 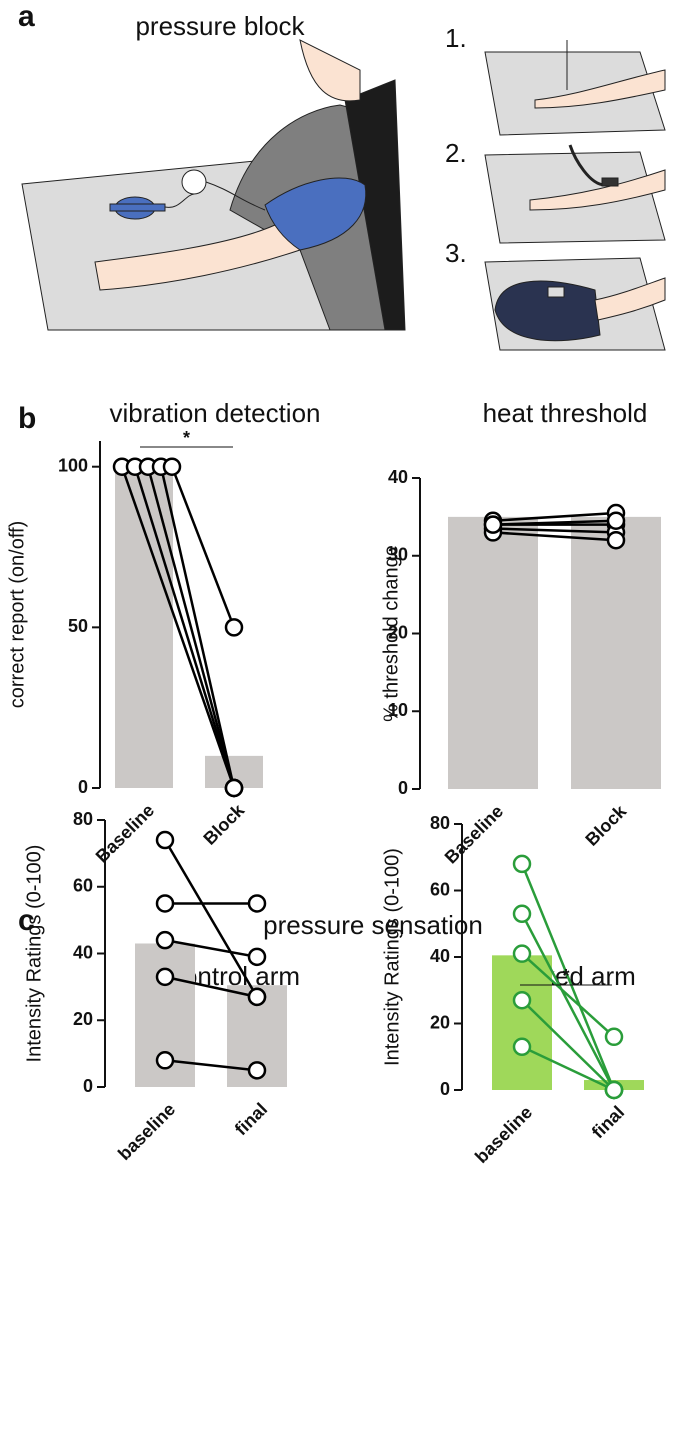 What do you see at coordinates (78, 626) in the screenshot?
I see `y-tick-label: 50` at bounding box center [78, 626].